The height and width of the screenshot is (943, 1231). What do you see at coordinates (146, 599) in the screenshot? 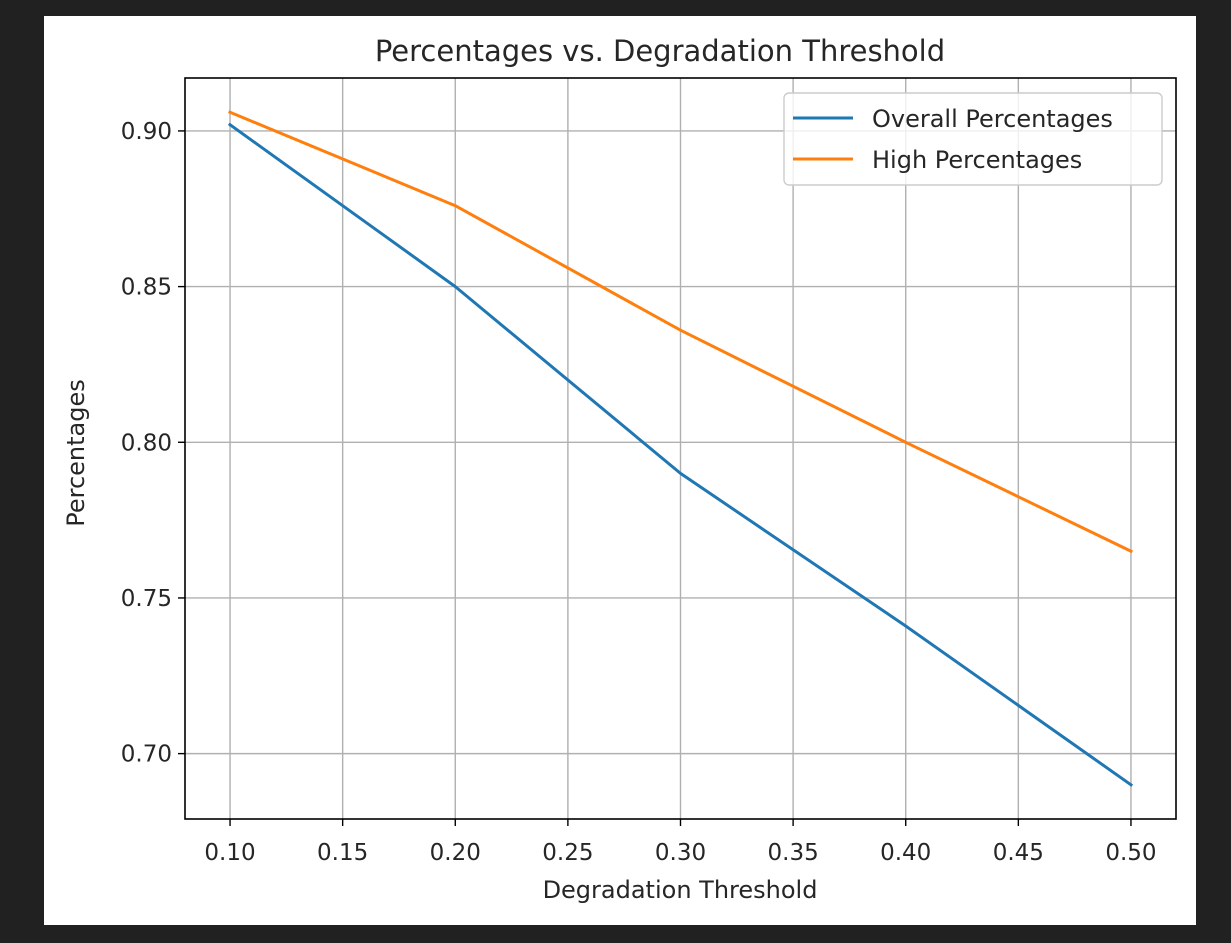
I see `y-tick-label: 0.75` at bounding box center [146, 599].